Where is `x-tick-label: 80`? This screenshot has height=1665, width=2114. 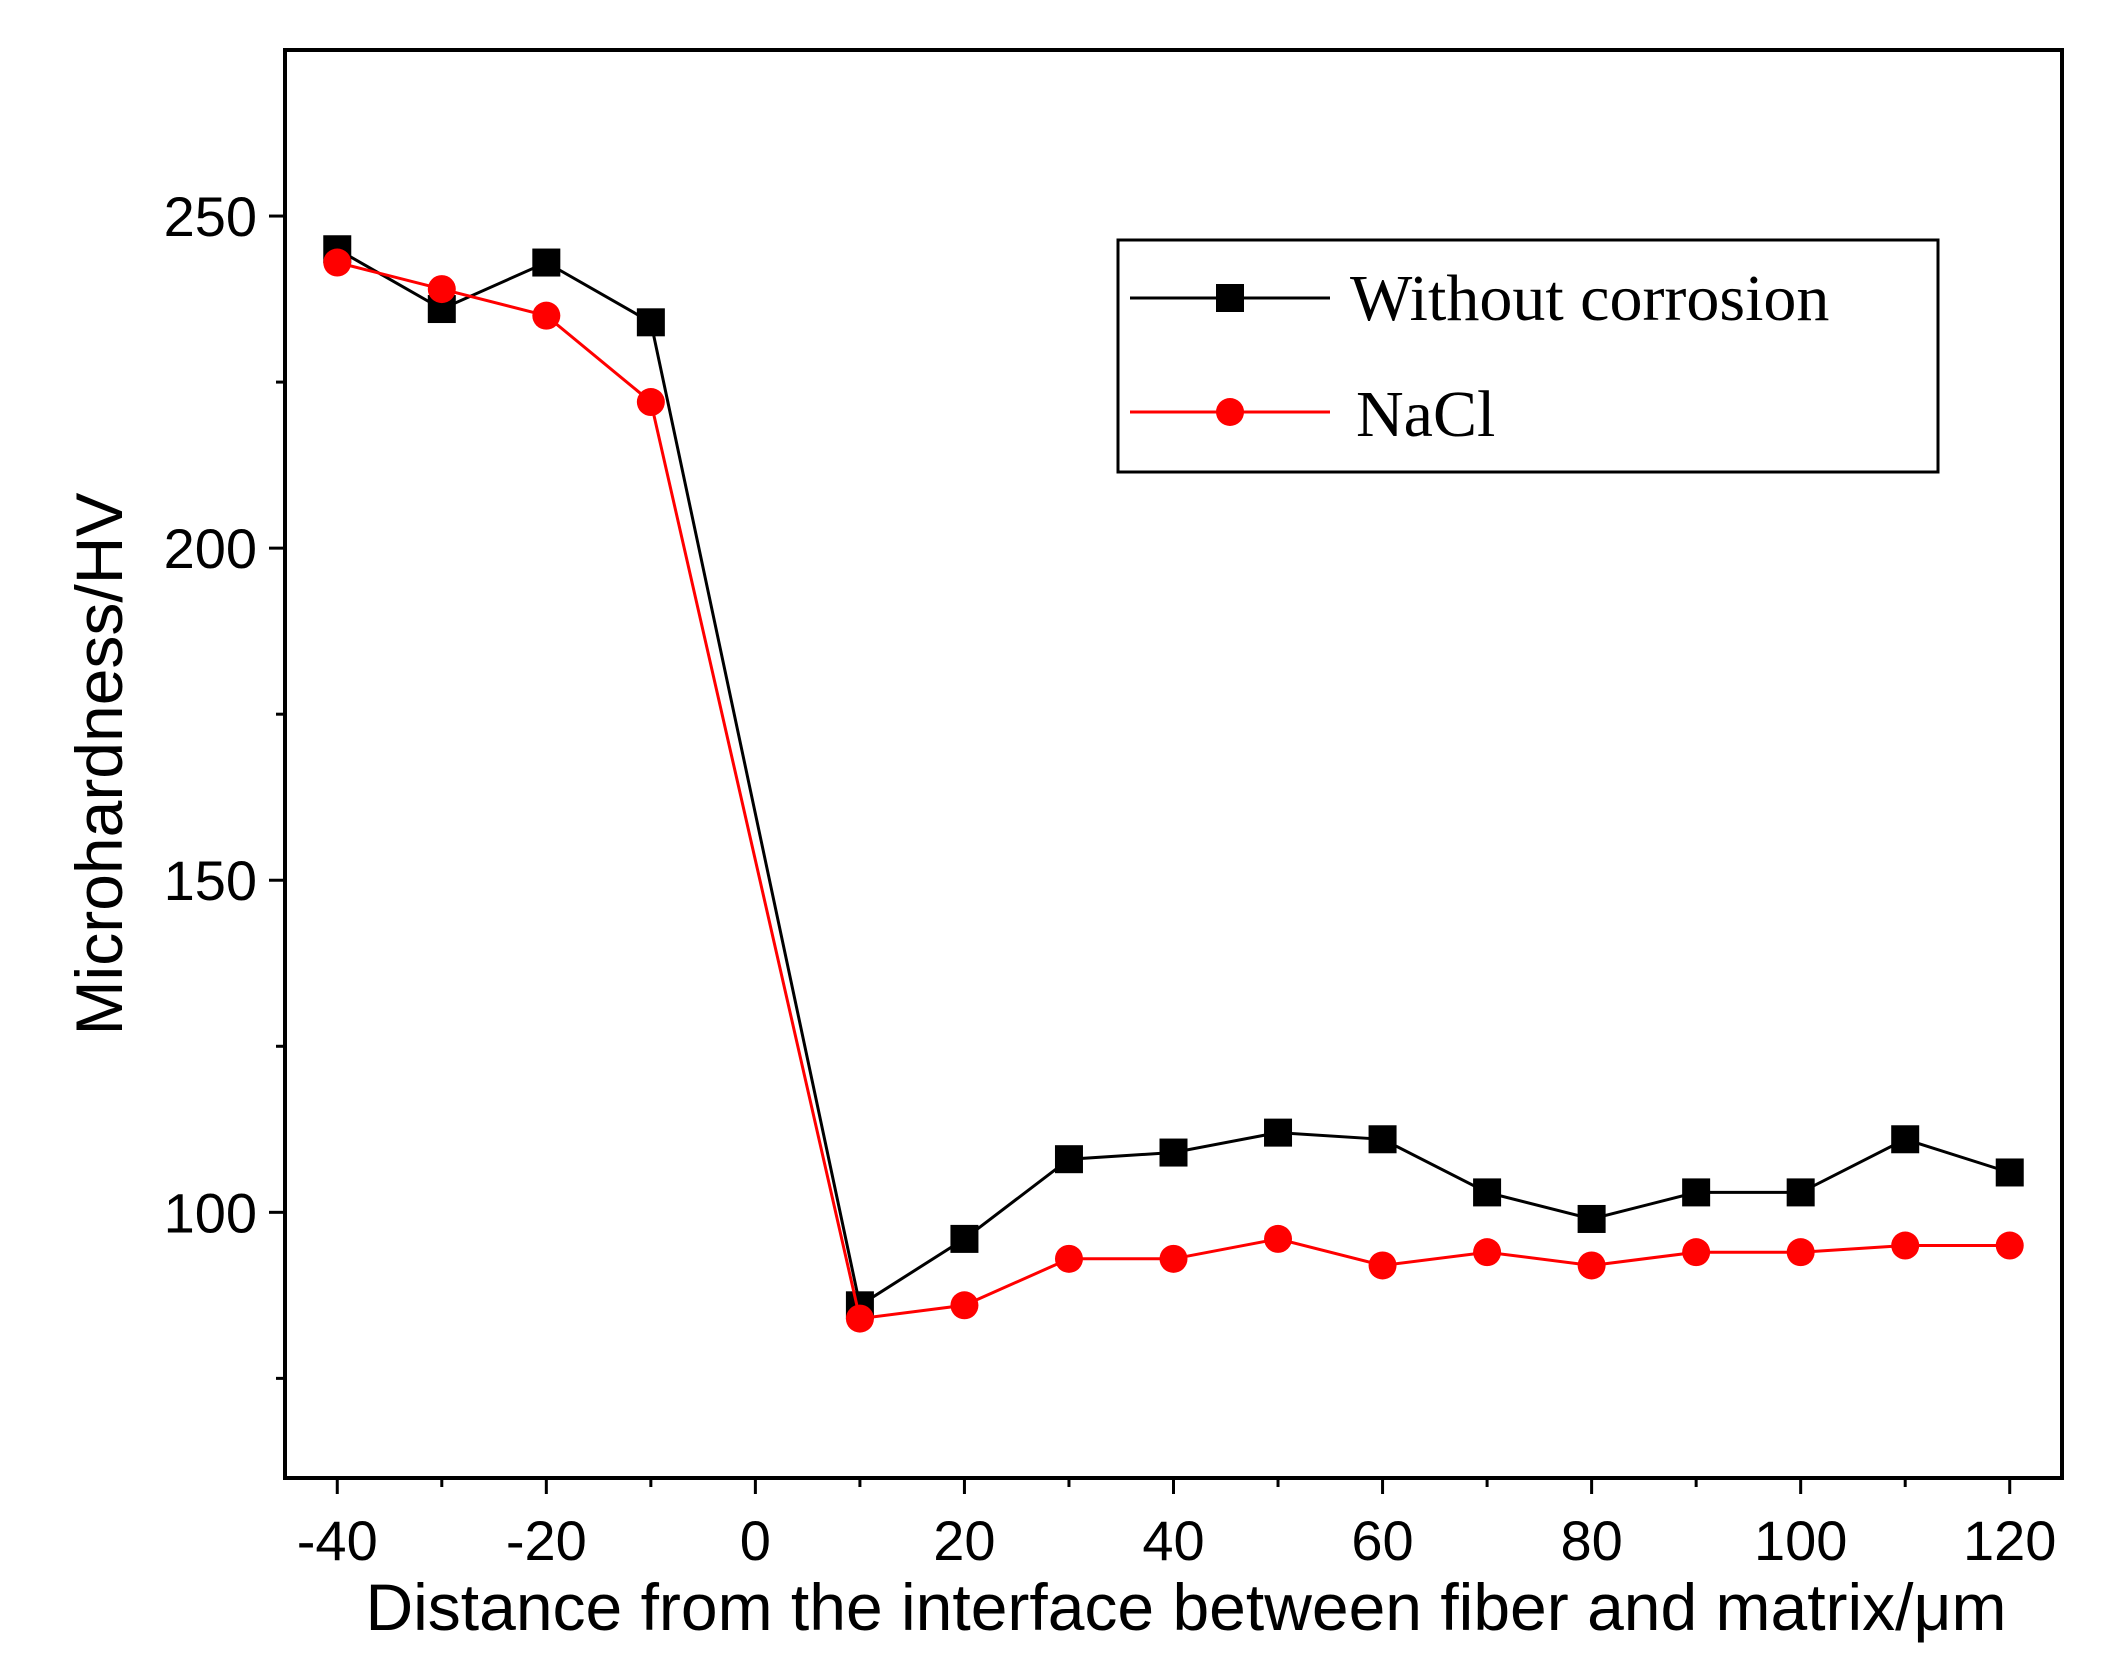
x-tick-label: 80 is located at coordinates (1591, 1540).